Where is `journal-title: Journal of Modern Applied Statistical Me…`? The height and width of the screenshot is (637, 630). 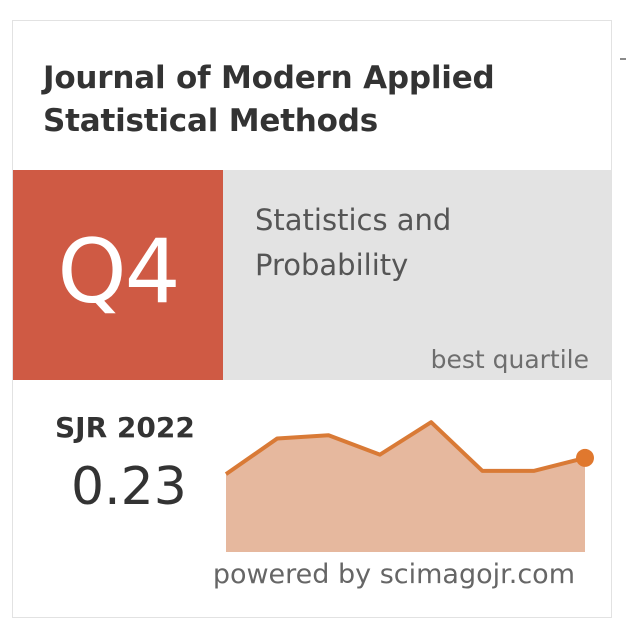 journal-title: Journal of Modern Applied Statistical Me… is located at coordinates (269, 99).